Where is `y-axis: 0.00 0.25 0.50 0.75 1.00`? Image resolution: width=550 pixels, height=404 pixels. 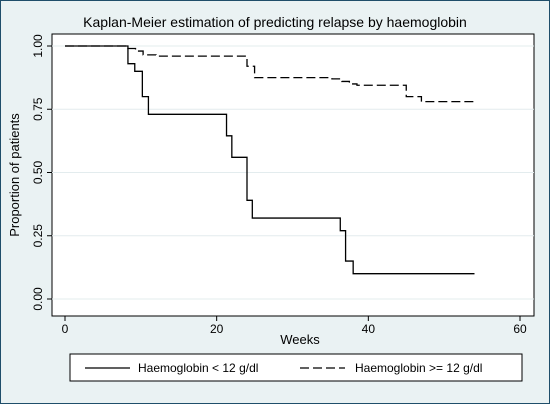
y-axis: 0.00 0.25 0.50 0.75 1.00 is located at coordinates (41, 172).